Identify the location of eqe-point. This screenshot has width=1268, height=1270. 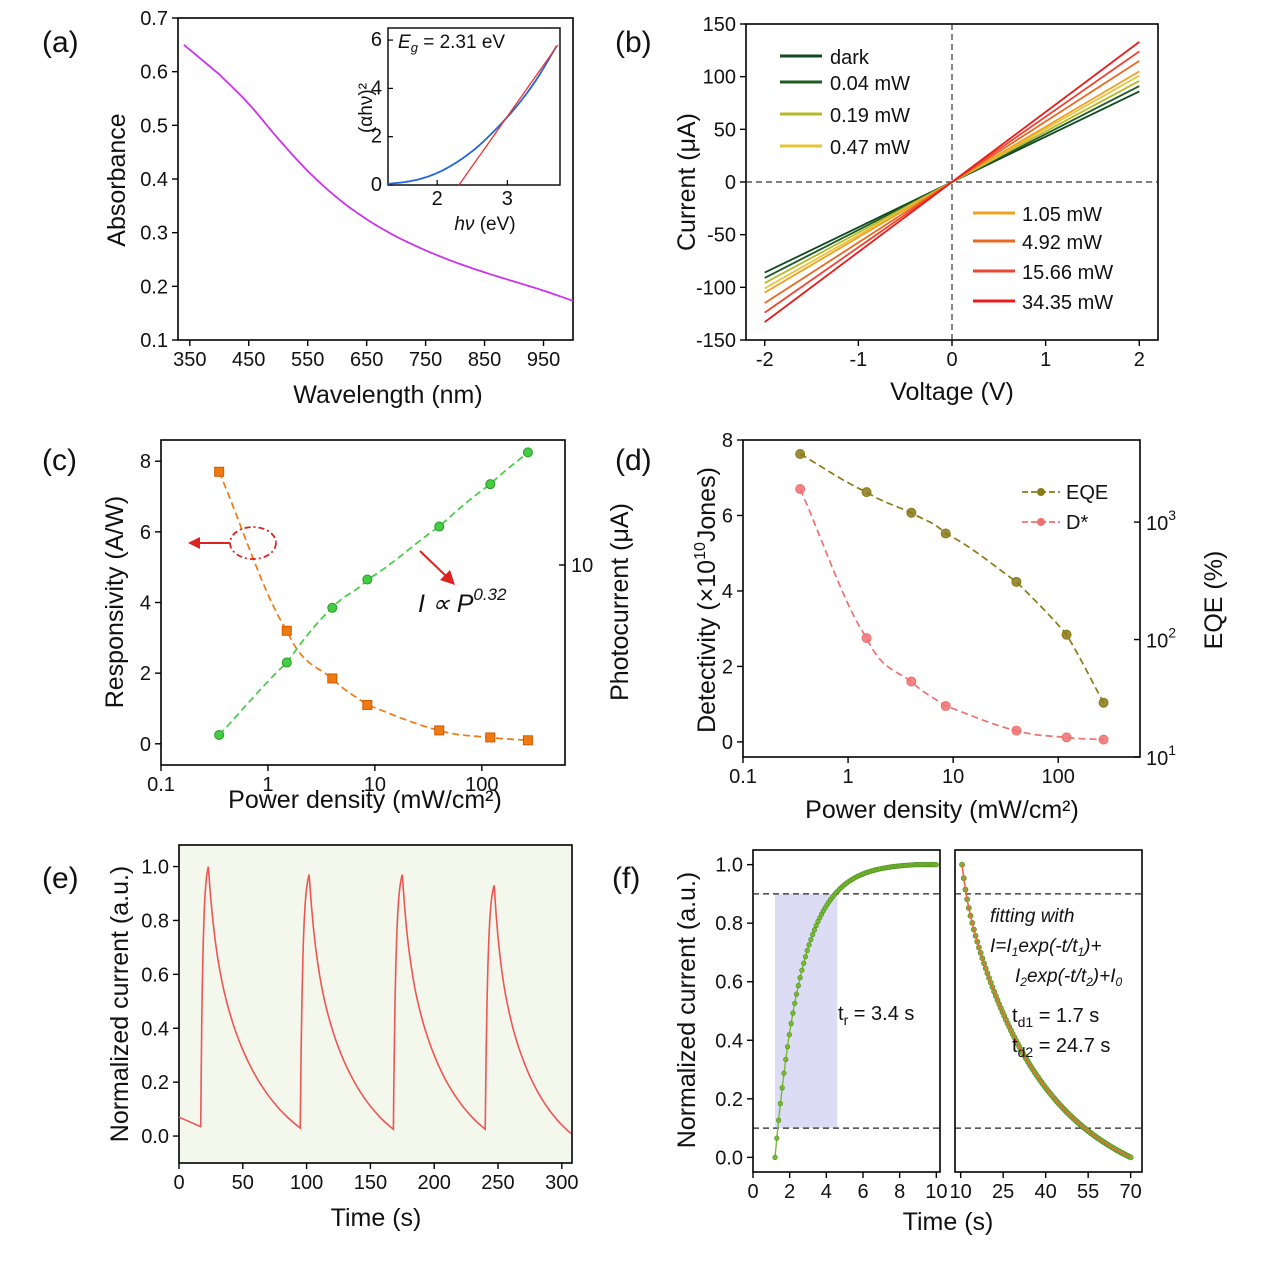
(1016, 581).